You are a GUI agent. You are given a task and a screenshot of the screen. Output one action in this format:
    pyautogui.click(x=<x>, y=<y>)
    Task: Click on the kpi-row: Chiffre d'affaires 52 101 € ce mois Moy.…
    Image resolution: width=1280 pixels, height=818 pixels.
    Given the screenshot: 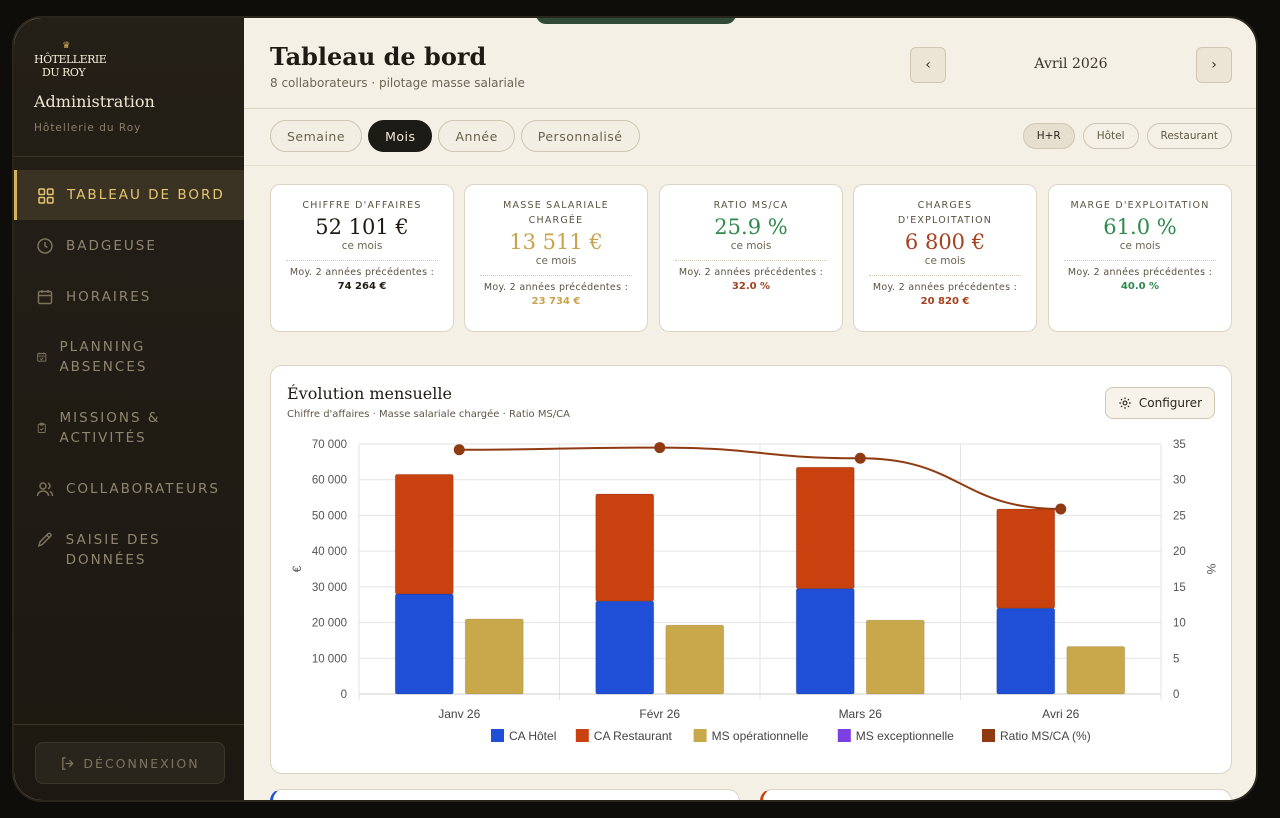 What is the action you would take?
    pyautogui.click(x=751, y=258)
    